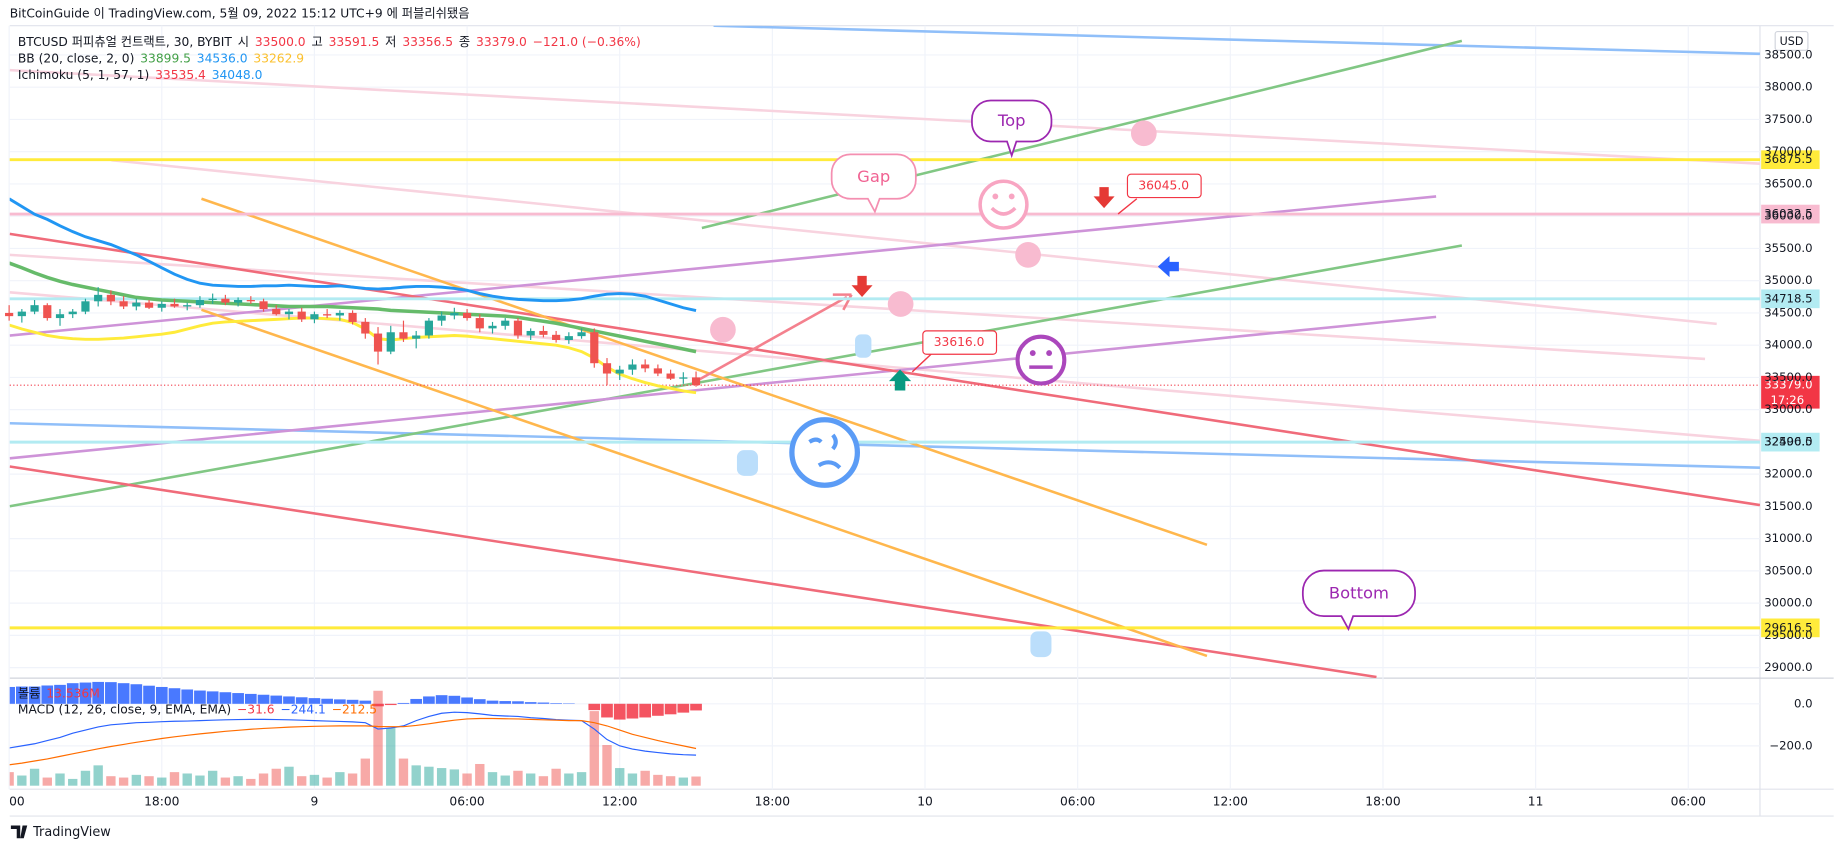 This screenshot has width=1834, height=850. I want to click on legend-item: 33535.4, so click(180, 74).